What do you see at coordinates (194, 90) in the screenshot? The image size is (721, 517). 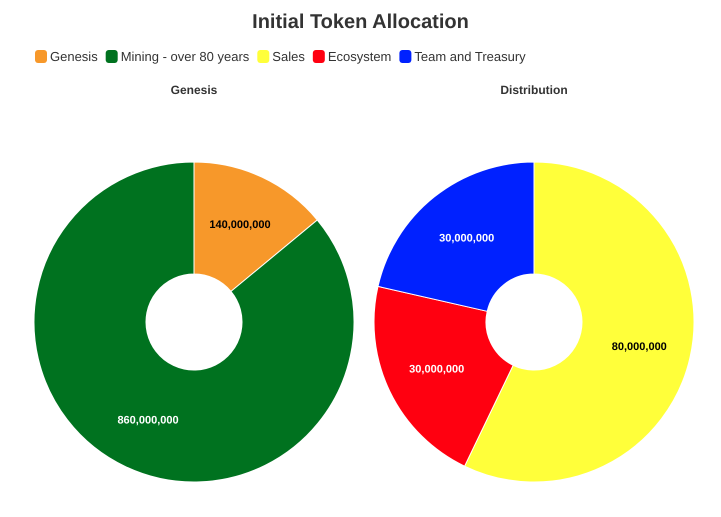 I see `text: Genesis` at bounding box center [194, 90].